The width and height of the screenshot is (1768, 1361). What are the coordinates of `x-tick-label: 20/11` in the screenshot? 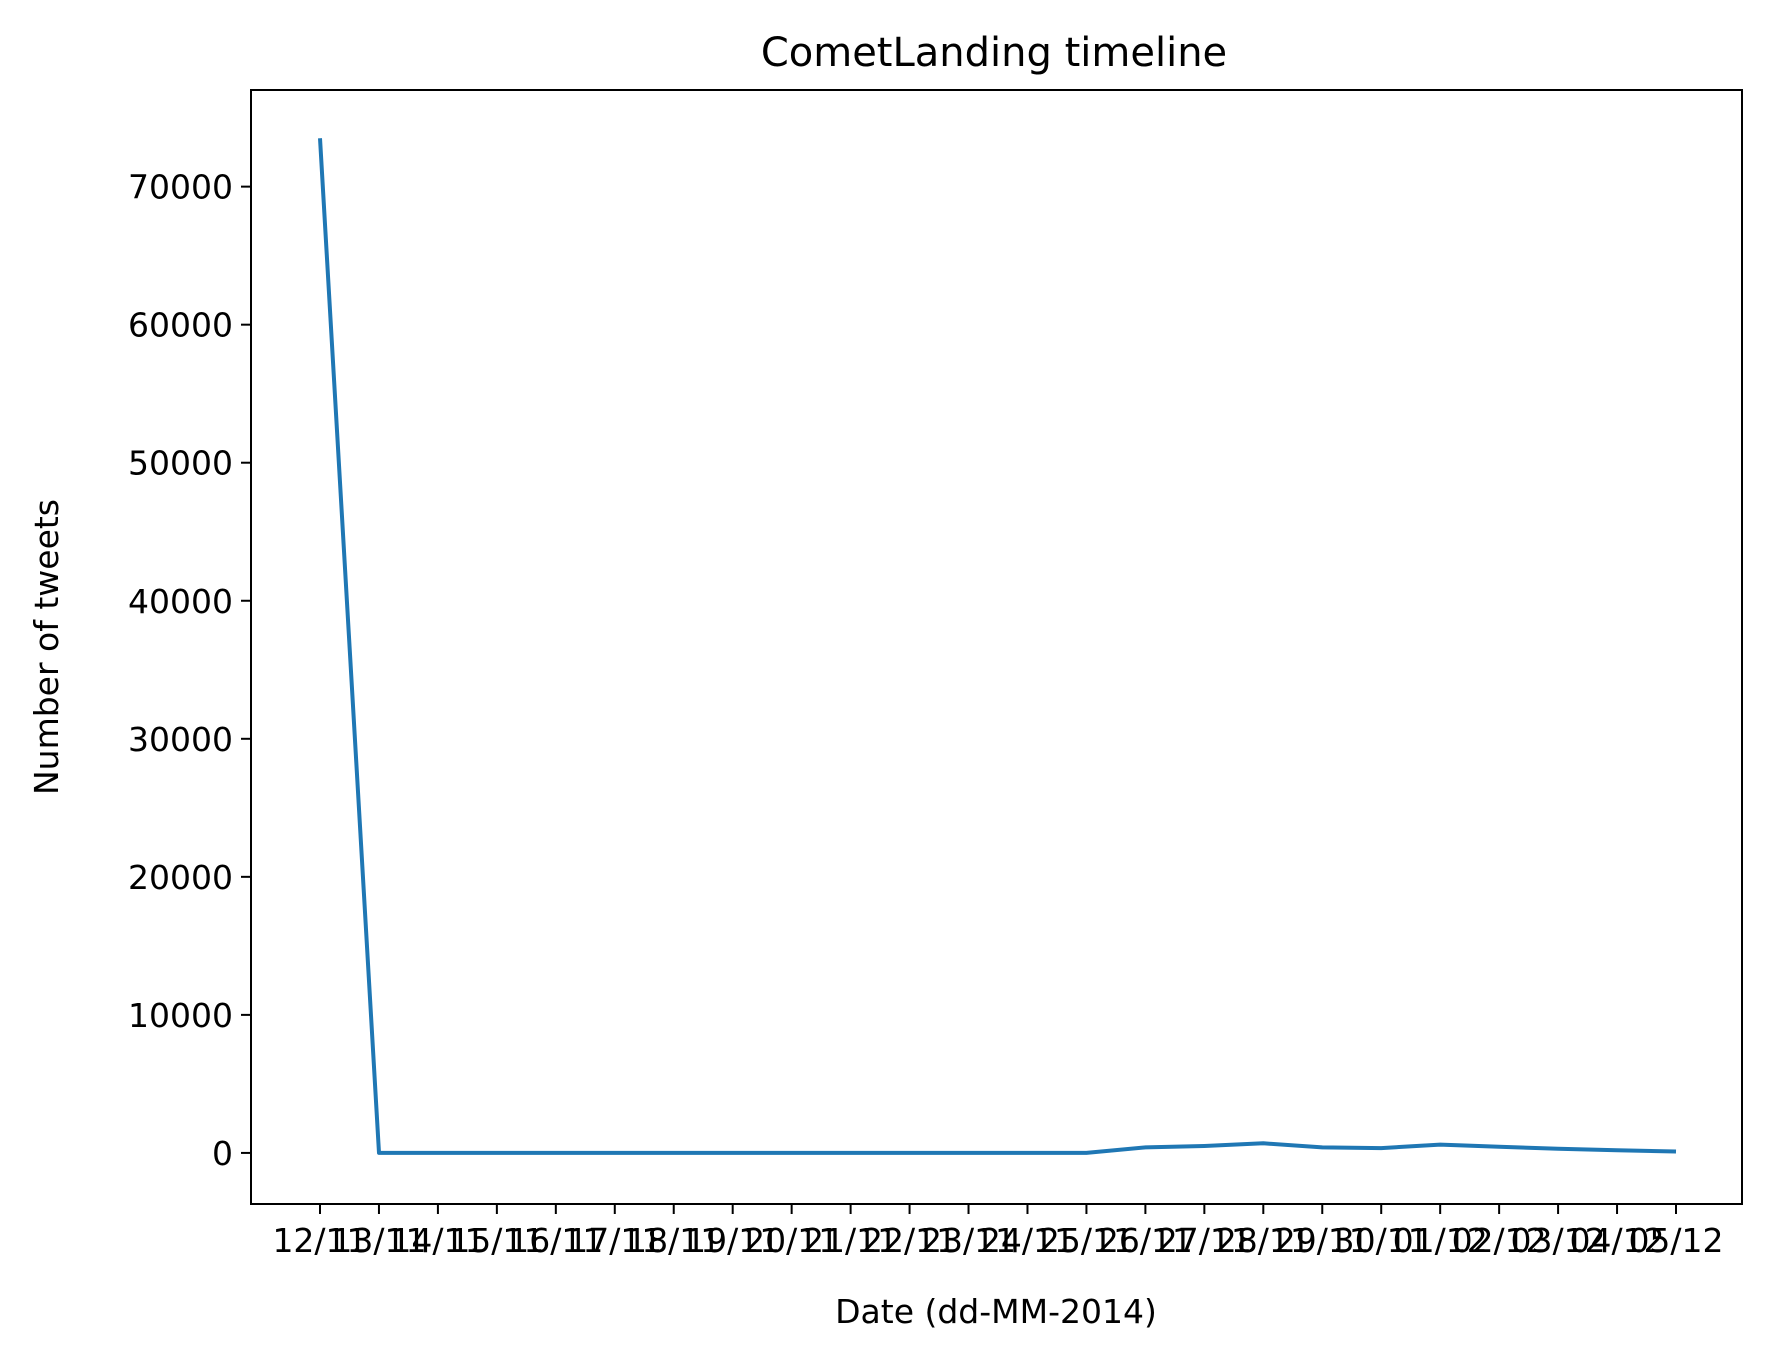 It's located at (791, 1240).